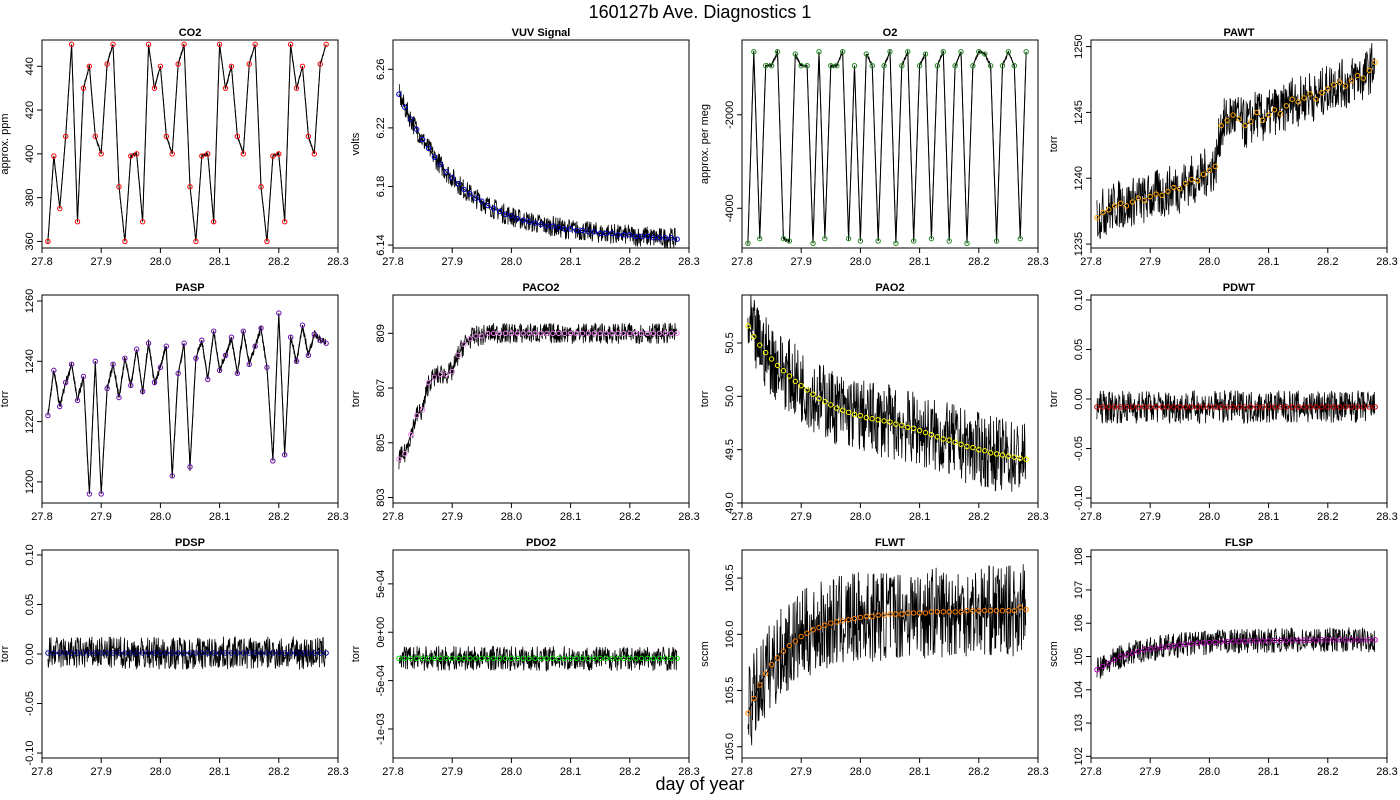 The height and width of the screenshot is (800, 1400). What do you see at coordinates (1079, 244) in the screenshot?
I see `y-tick-label: 1235` at bounding box center [1079, 244].